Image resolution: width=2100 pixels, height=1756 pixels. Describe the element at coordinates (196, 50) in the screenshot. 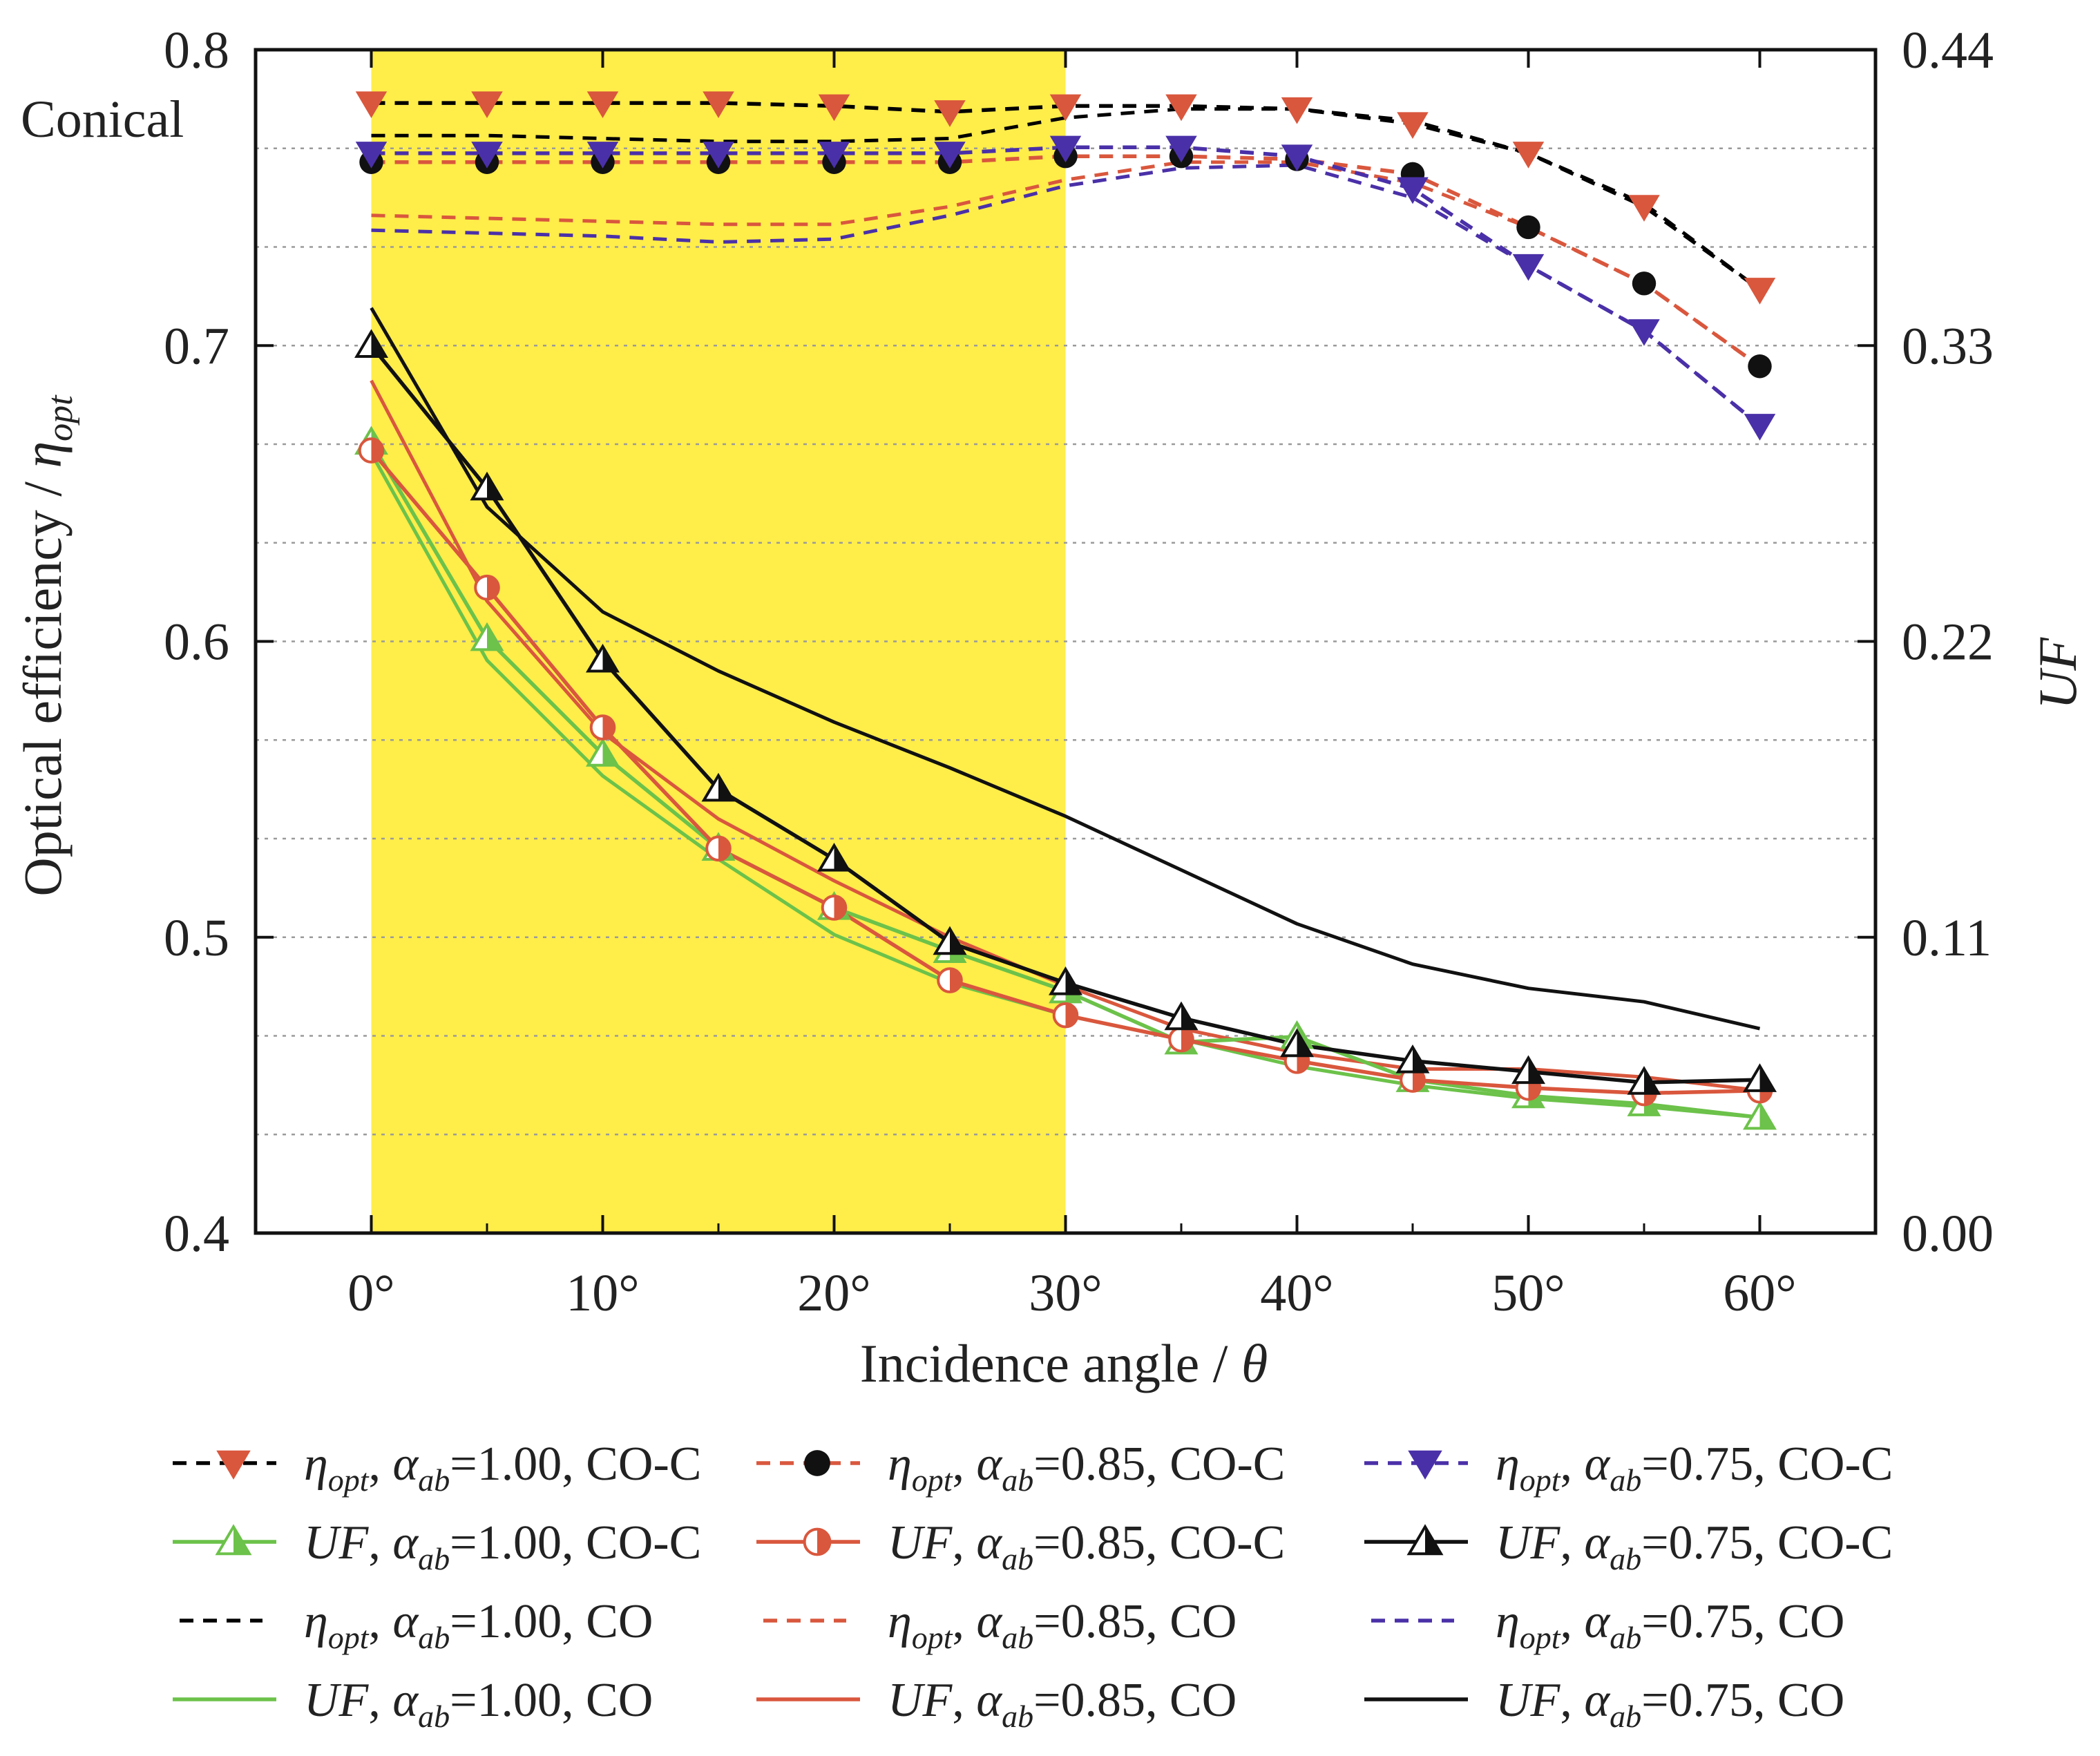

I see `y-left-tick-label: 0.8` at that location.